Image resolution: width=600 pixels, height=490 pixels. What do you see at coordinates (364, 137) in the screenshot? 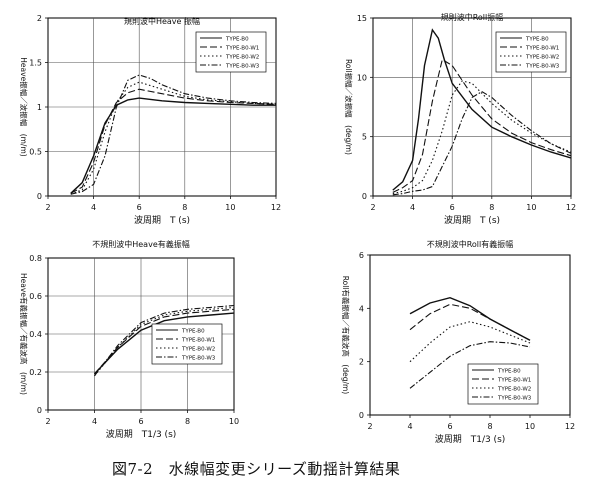
I see `y-tick-label: 5` at bounding box center [364, 137].